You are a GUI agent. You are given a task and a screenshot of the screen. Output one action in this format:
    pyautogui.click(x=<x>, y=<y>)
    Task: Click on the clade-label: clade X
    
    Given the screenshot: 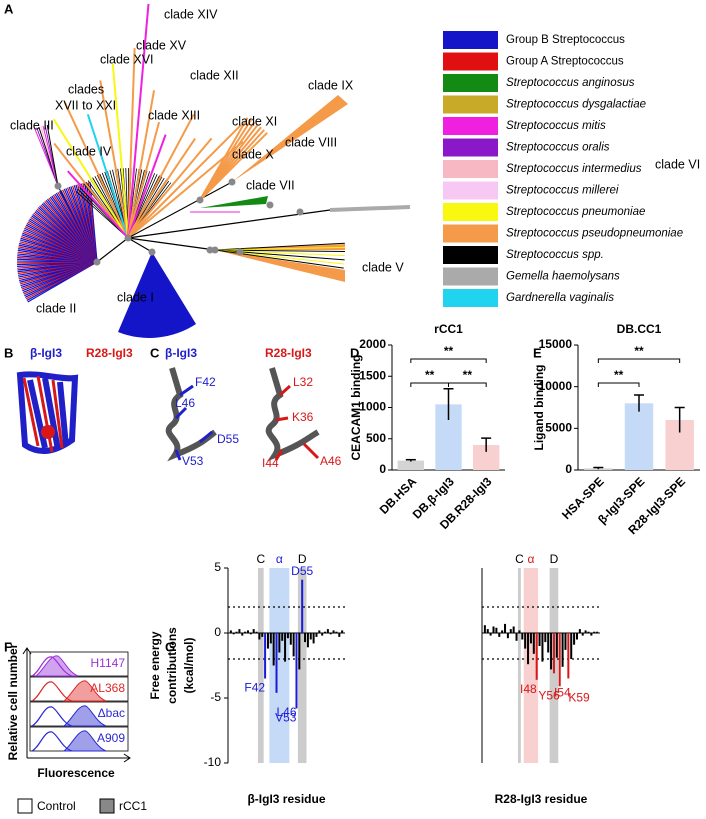 What is the action you would take?
    pyautogui.click(x=253, y=154)
    